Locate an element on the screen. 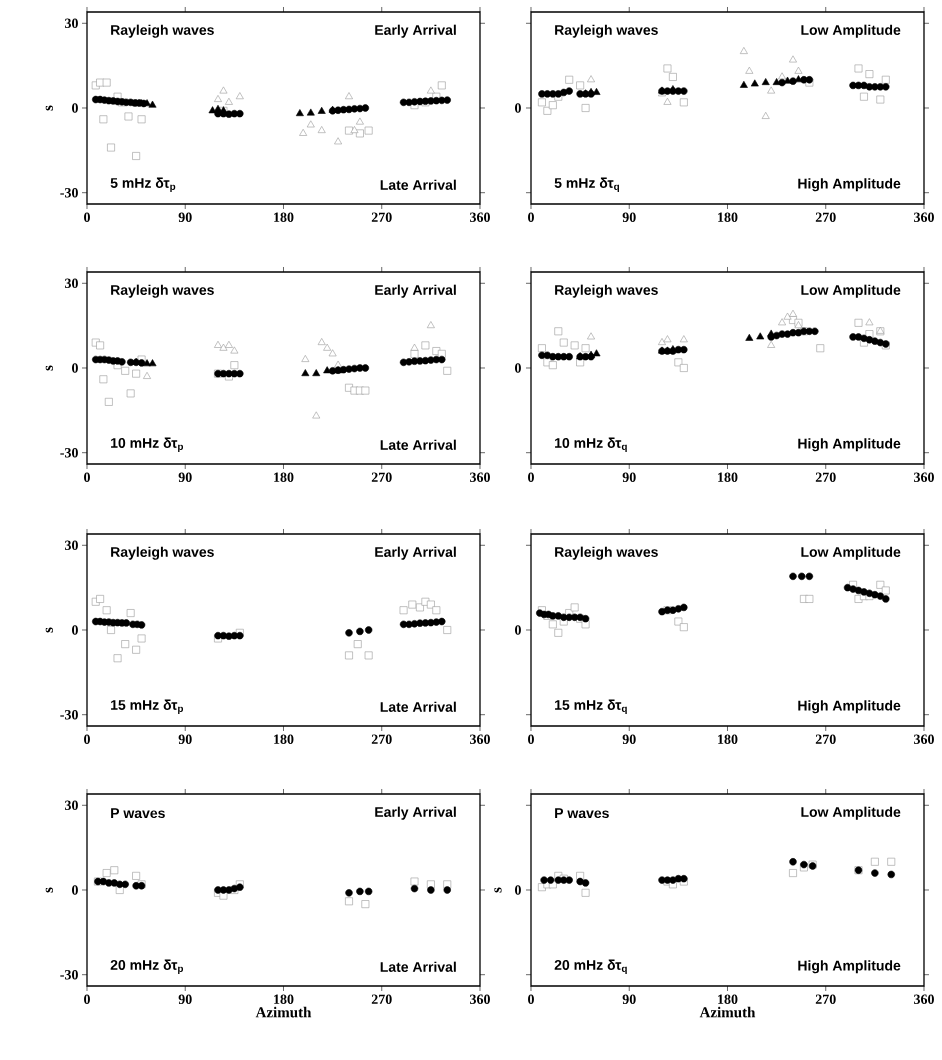 The width and height of the screenshot is (942, 1060). annotation: 10 mHz δτ$_{q}$ is located at coordinates (591, 444).